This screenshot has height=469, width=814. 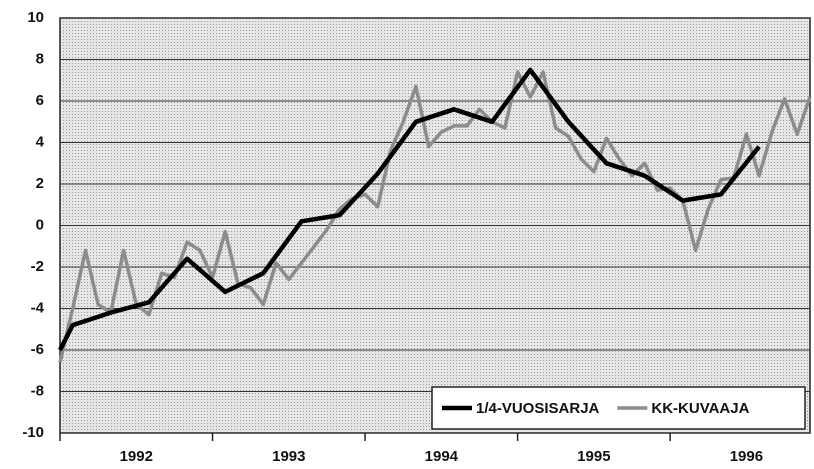 What do you see at coordinates (746, 456) in the screenshot?
I see `x-tick-label: 1996` at bounding box center [746, 456].